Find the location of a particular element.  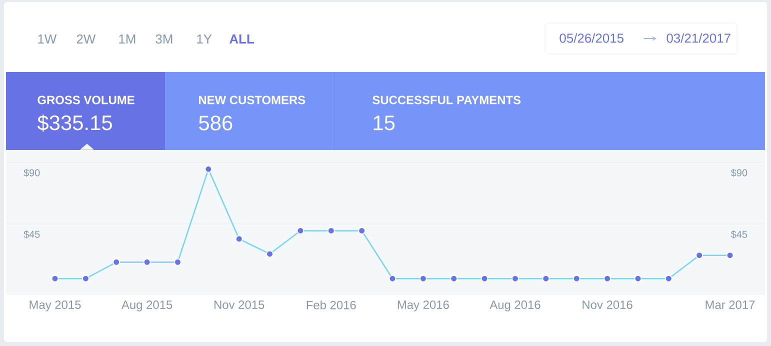

text: 1M is located at coordinates (127, 39).